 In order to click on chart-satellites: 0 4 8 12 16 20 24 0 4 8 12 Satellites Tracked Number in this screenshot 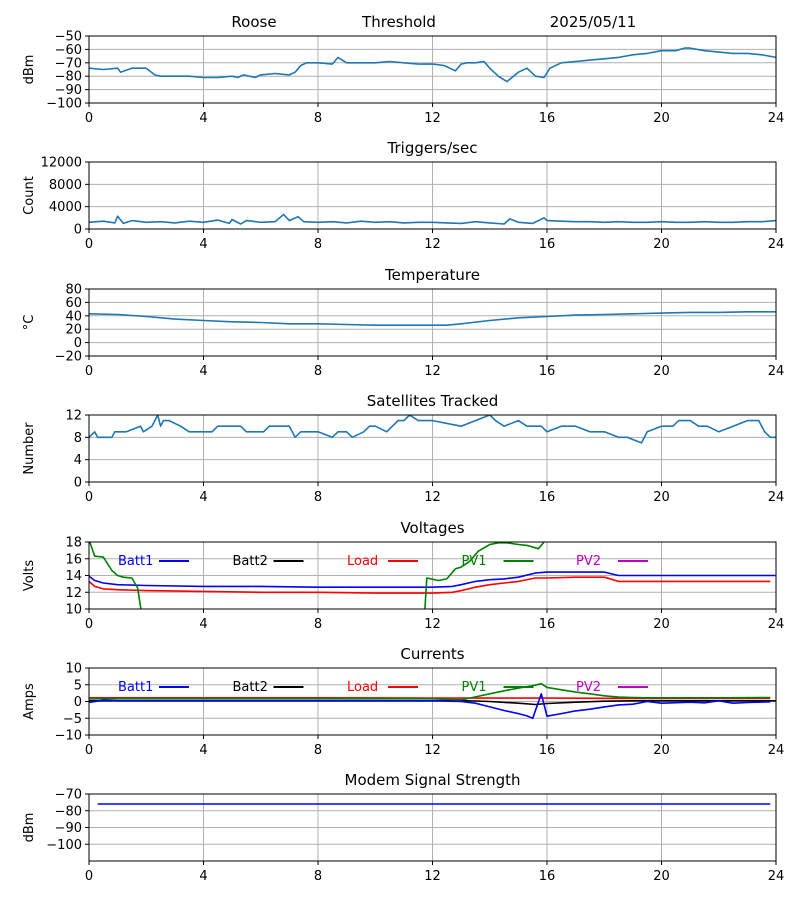, I will do `click(403, 448)`.